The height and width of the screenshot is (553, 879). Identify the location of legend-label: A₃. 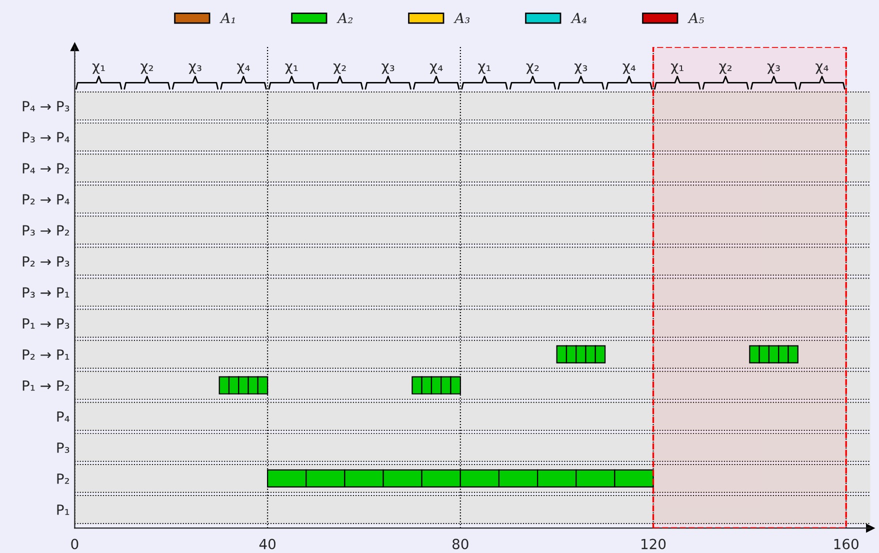
(462, 18).